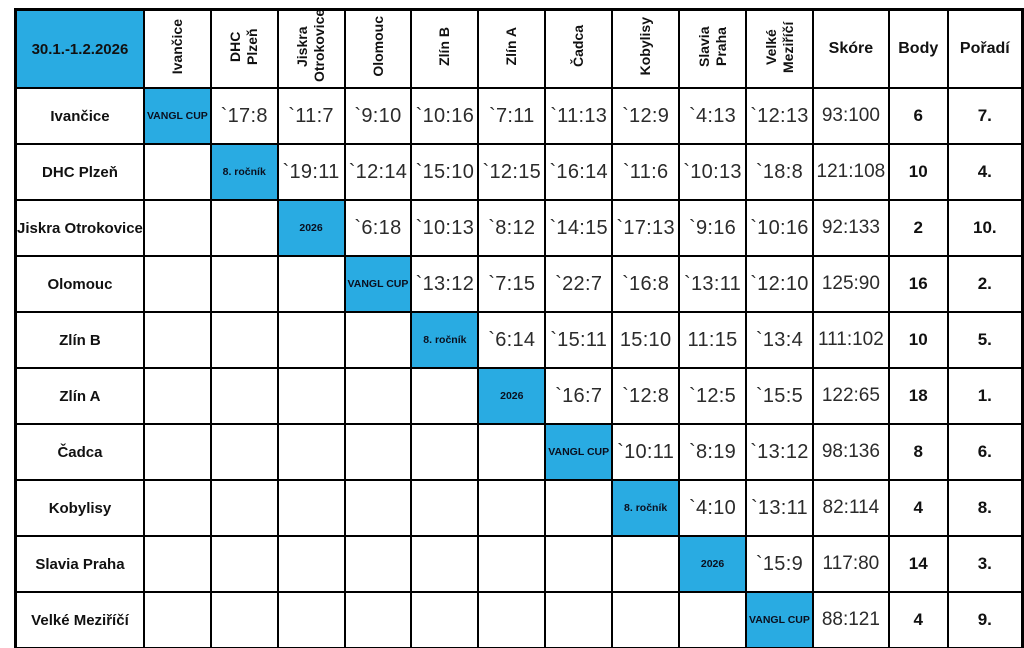 This screenshot has height=648, width=1024. I want to click on score-total-cell: 122:65, so click(850, 396).